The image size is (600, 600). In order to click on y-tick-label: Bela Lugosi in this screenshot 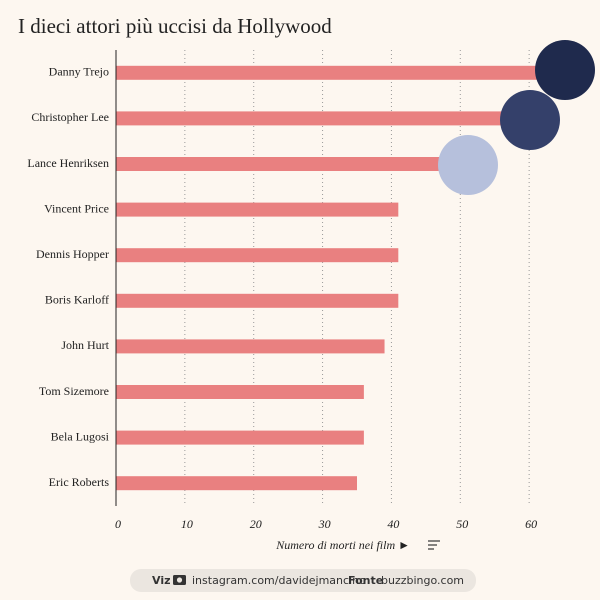, I will do `click(80, 436)`.